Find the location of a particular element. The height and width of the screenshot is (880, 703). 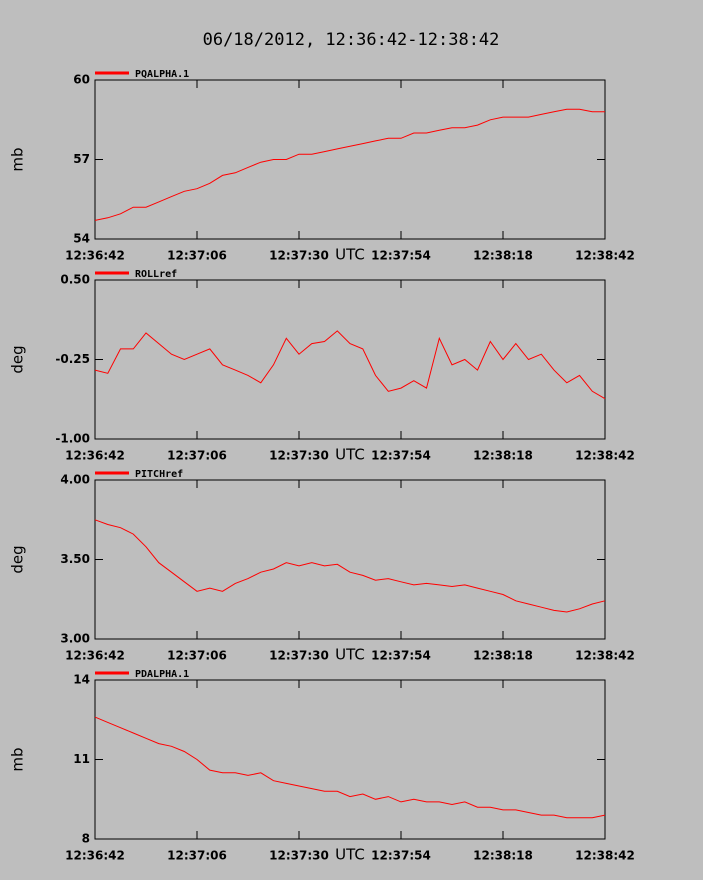

legend-label: ROLLref is located at coordinates (156, 274).